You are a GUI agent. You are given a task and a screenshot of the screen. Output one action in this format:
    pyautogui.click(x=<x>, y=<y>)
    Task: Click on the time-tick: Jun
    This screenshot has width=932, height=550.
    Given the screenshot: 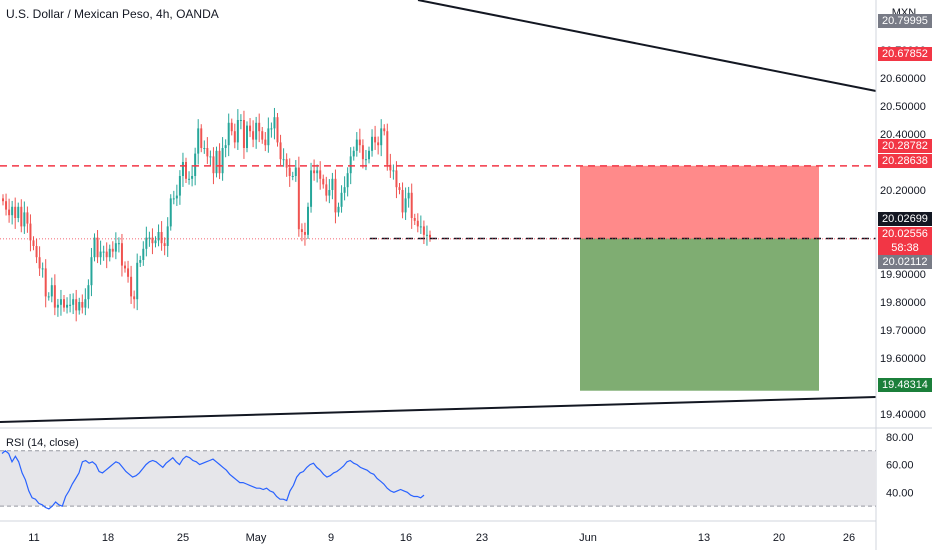 What is the action you would take?
    pyautogui.click(x=588, y=538)
    